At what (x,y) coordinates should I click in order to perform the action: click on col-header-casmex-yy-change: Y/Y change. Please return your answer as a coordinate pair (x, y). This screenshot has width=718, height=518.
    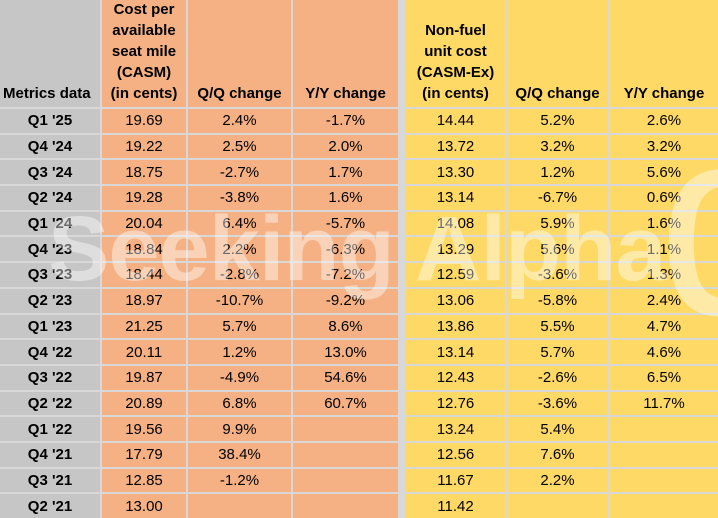
    Looking at the image, I should click on (664, 53).